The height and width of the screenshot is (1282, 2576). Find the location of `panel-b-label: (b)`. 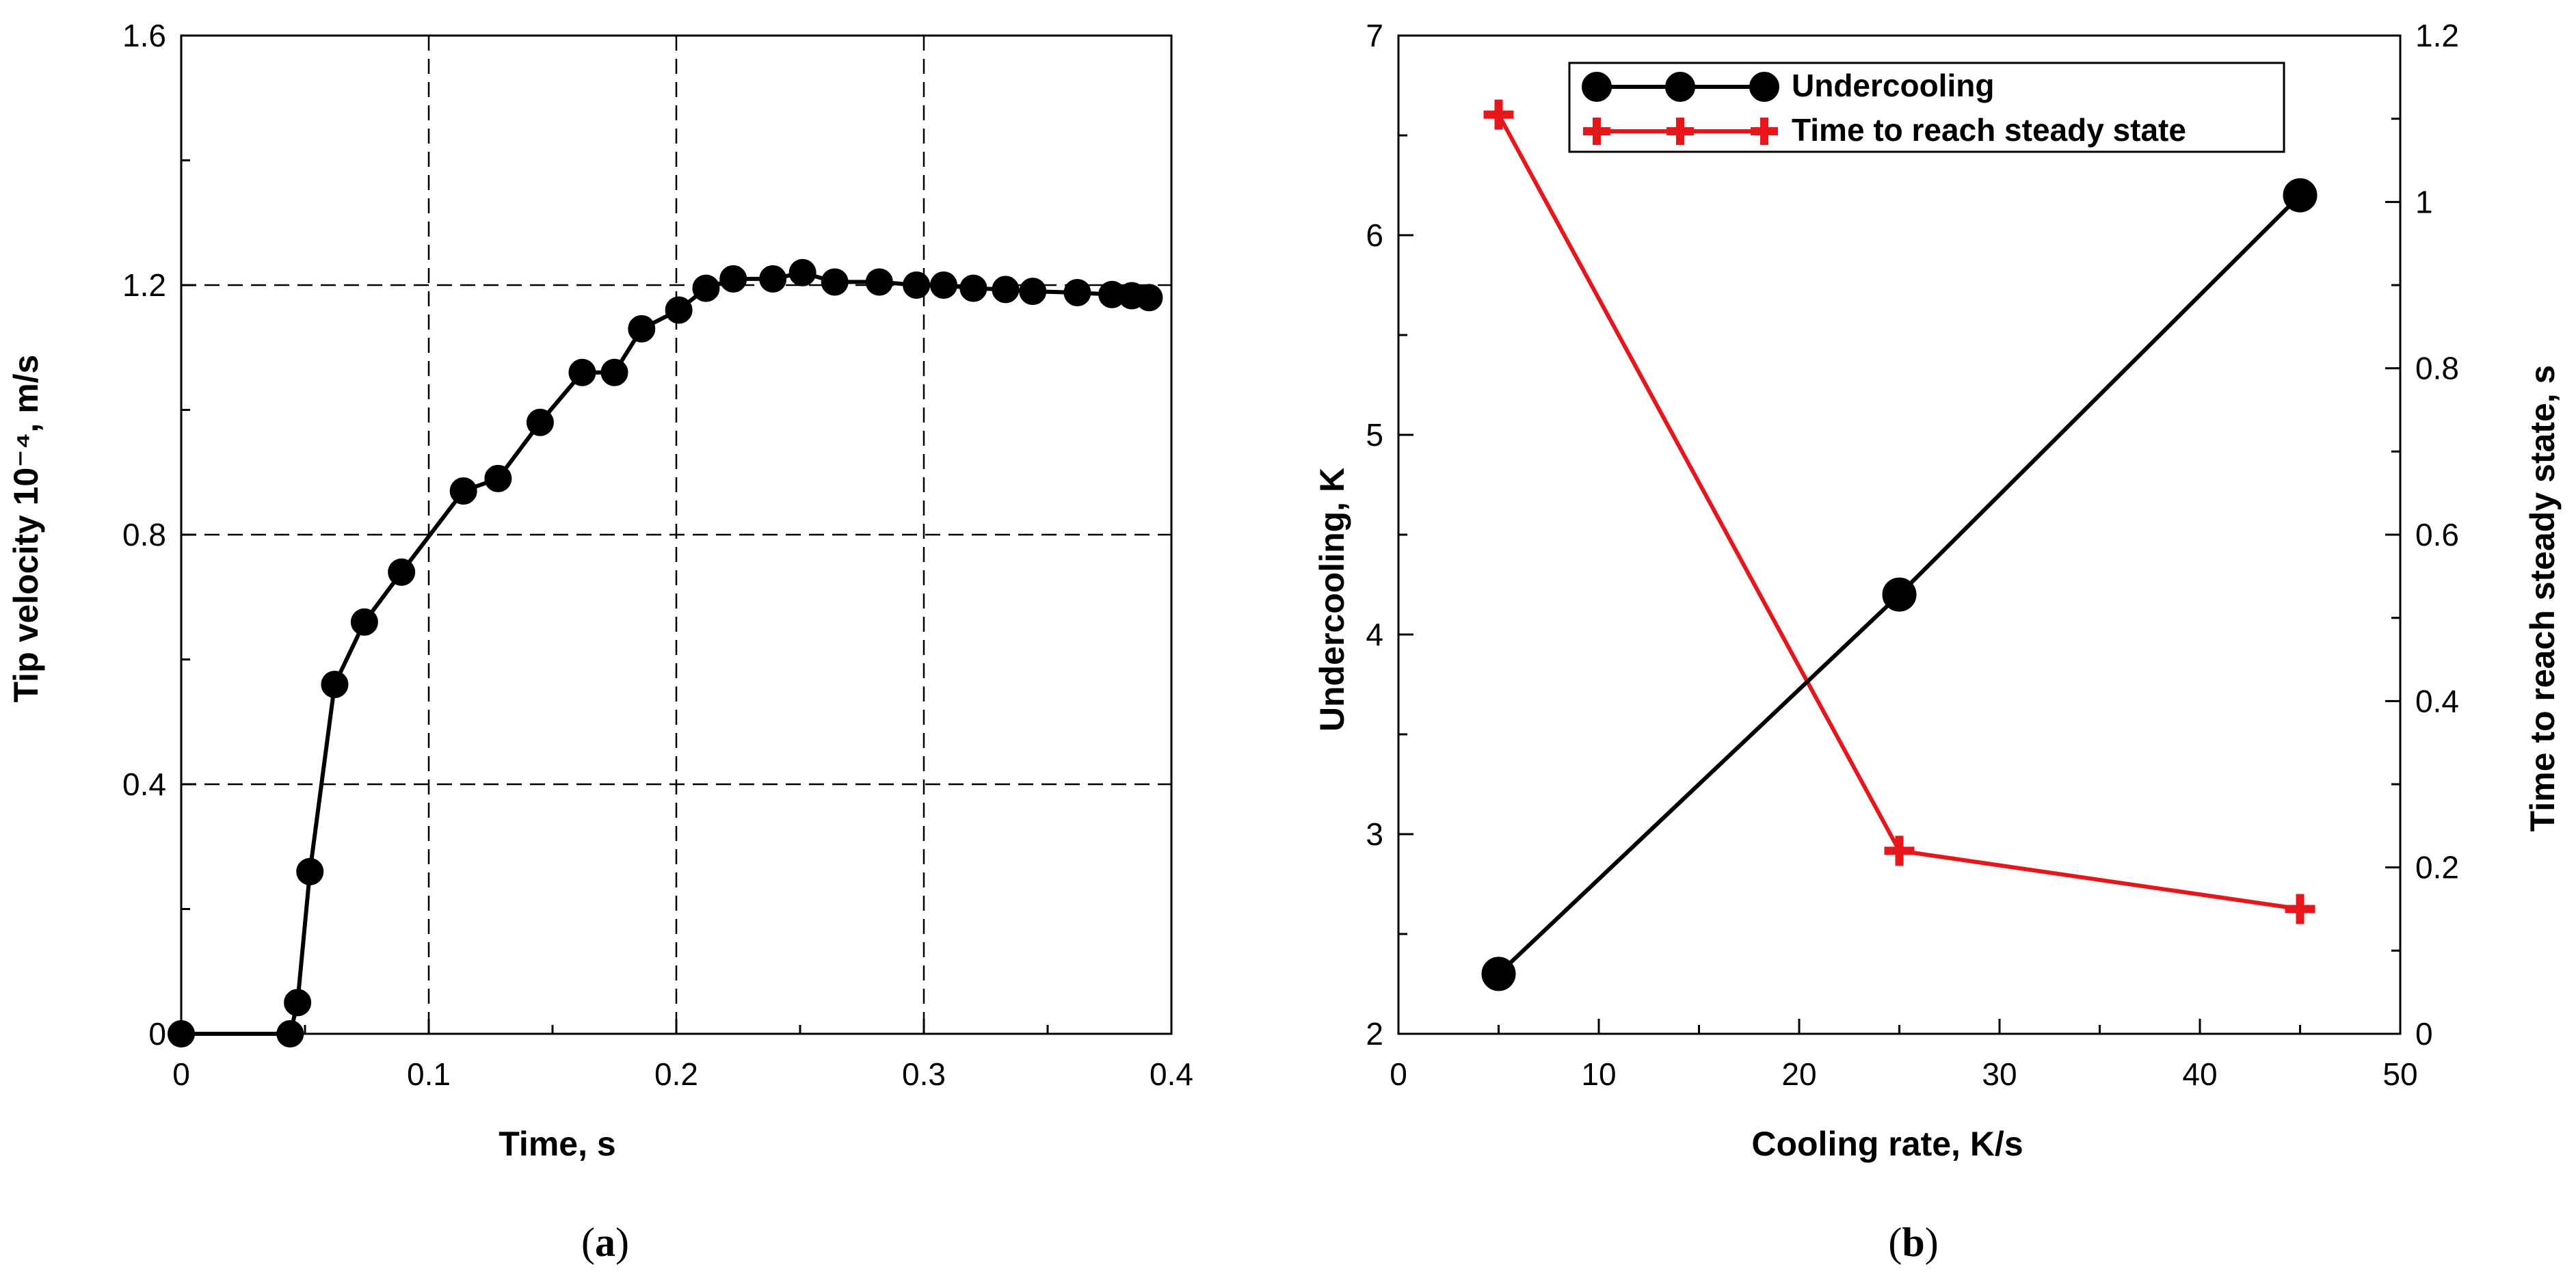

panel-b-label: (b) is located at coordinates (1913, 1242).